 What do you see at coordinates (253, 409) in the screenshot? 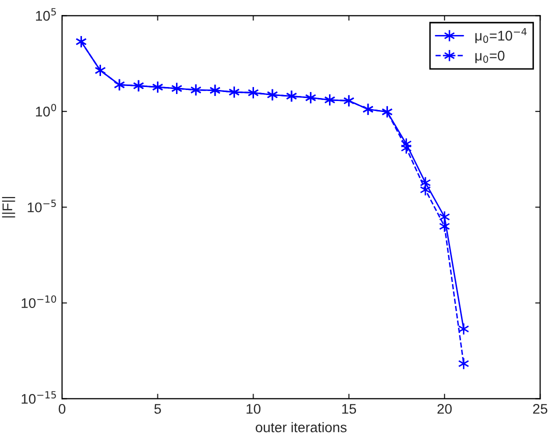
I see `x-tick-label: 10` at bounding box center [253, 409].